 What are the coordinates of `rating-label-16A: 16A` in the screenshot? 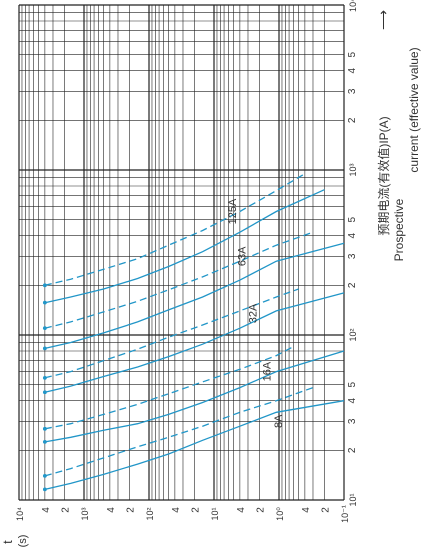 It's located at (268, 371).